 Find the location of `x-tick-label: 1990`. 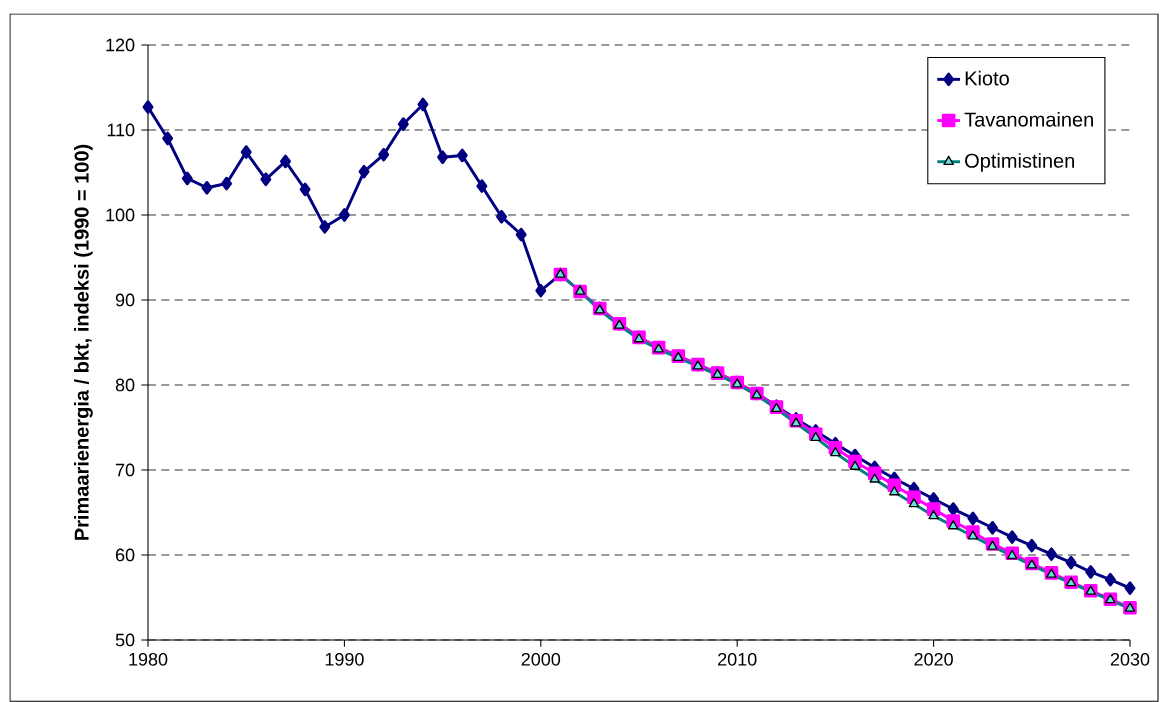

x-tick-label: 1990 is located at coordinates (344, 659).